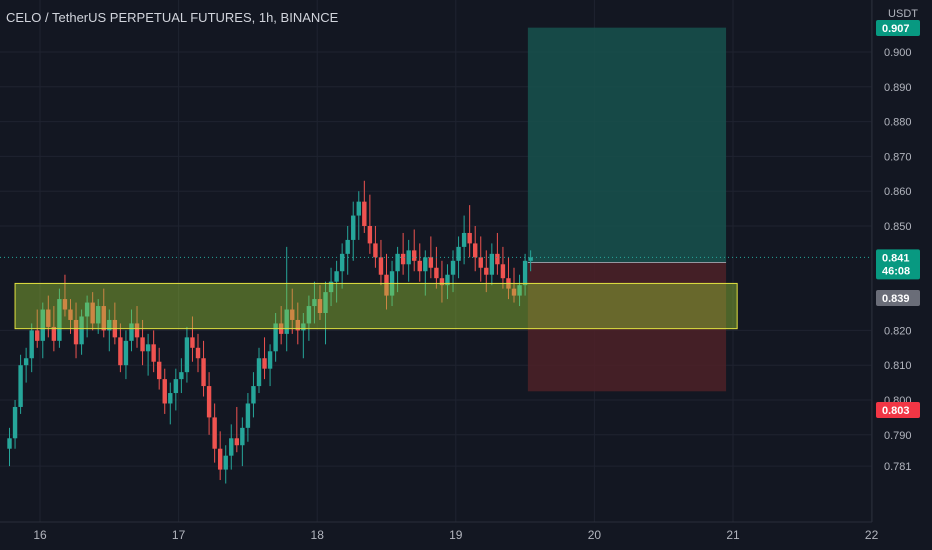 This screenshot has height=550, width=932. What do you see at coordinates (40, 535) in the screenshot?
I see `x-tick-label: 16` at bounding box center [40, 535].